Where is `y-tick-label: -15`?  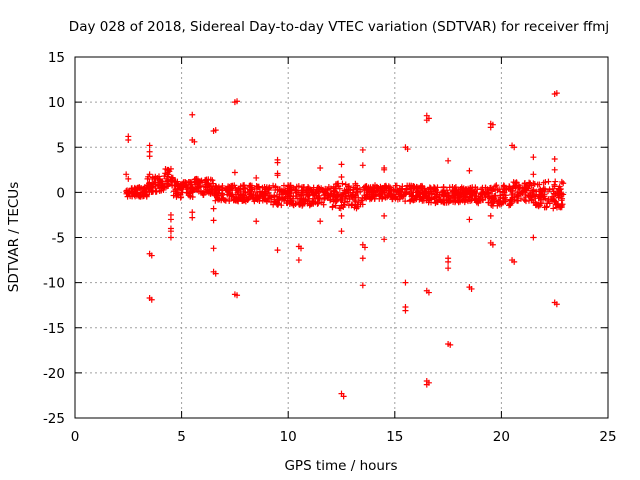 y-tick-label: -15 is located at coordinates (54, 329).